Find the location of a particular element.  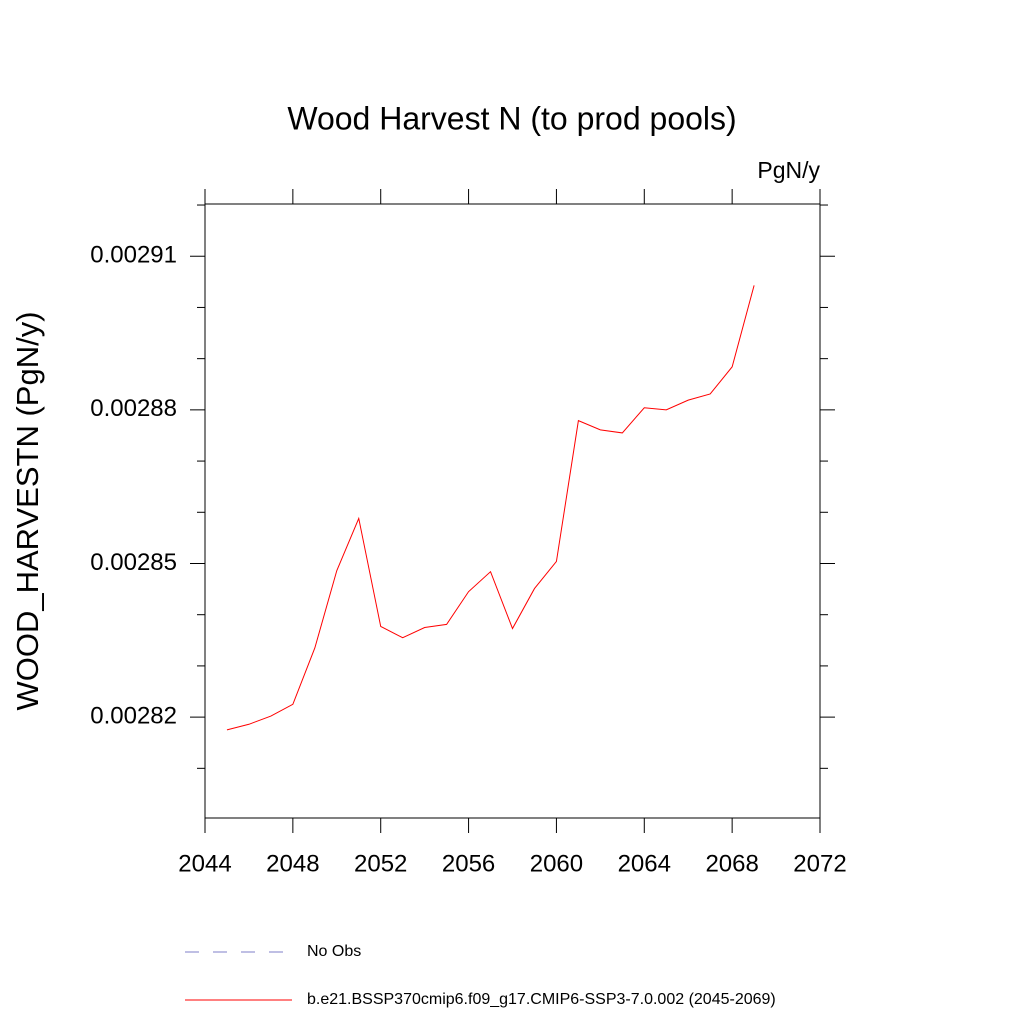

chart-title: Wood Harvest N (to prod pools) is located at coordinates (511, 118).